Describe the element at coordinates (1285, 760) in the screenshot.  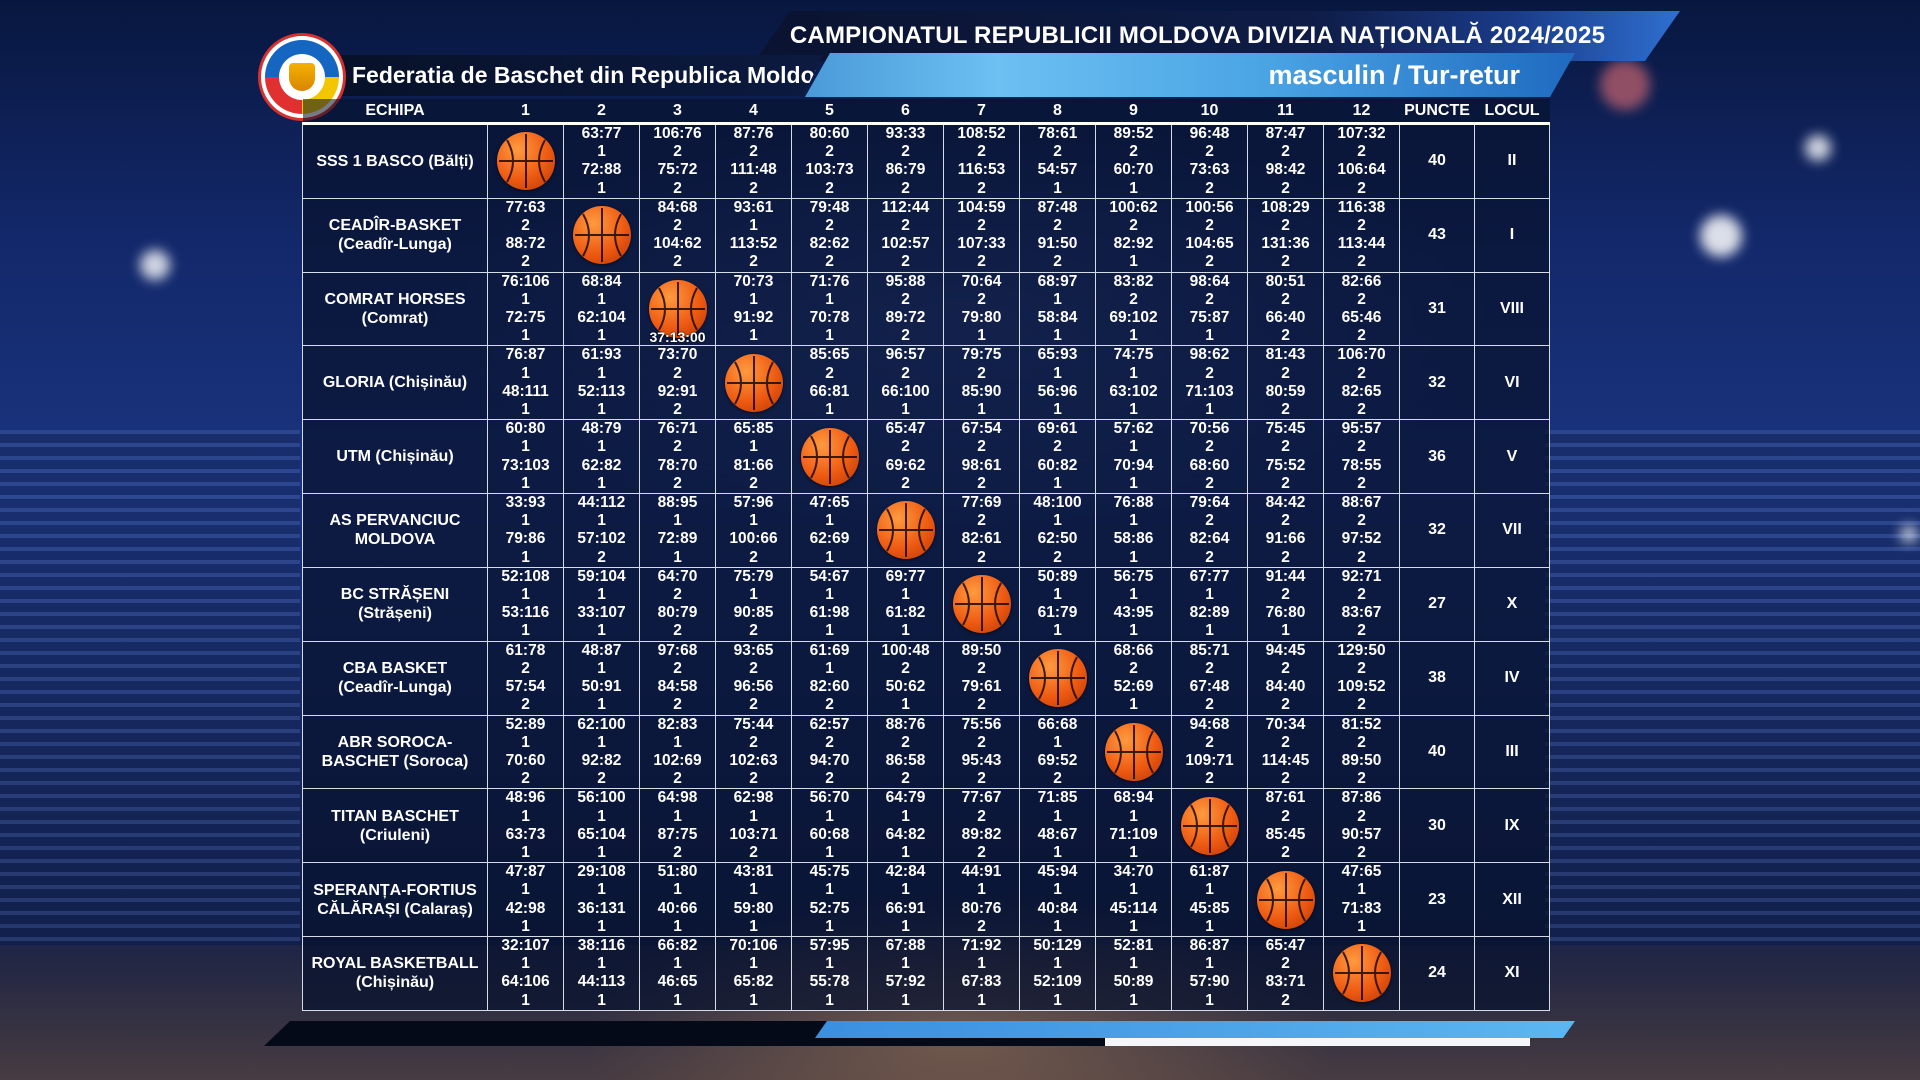
I see `second-leg-score: 114:45` at that location.